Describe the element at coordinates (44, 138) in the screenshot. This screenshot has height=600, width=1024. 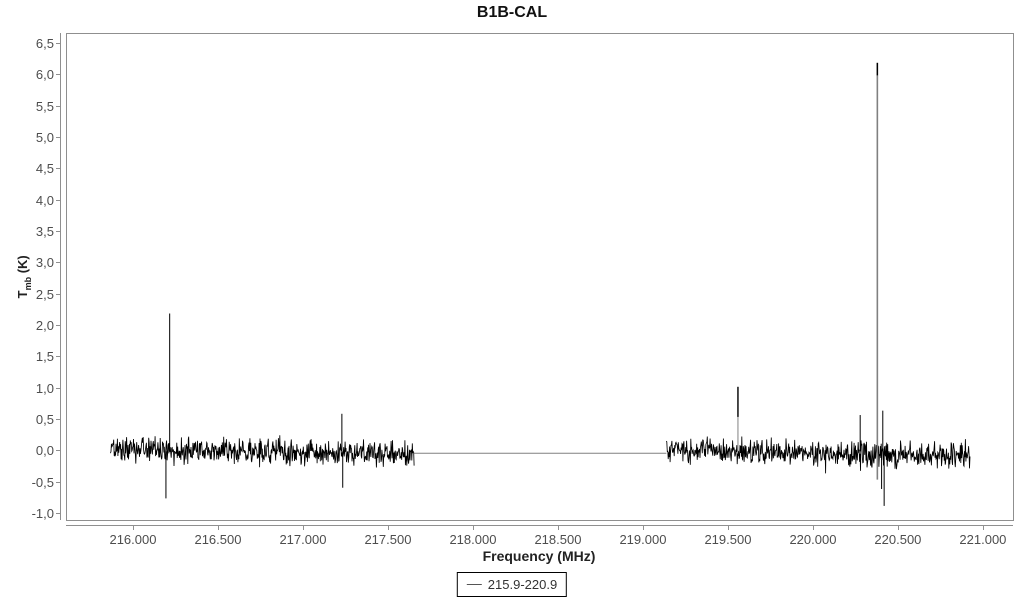
I see `y-tick-label: 5,0` at that location.